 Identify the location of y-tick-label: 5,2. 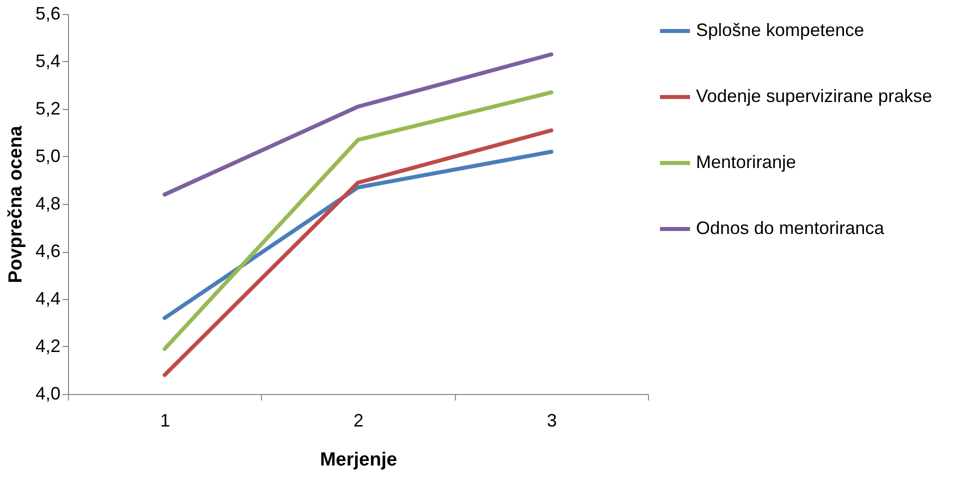
(47, 108).